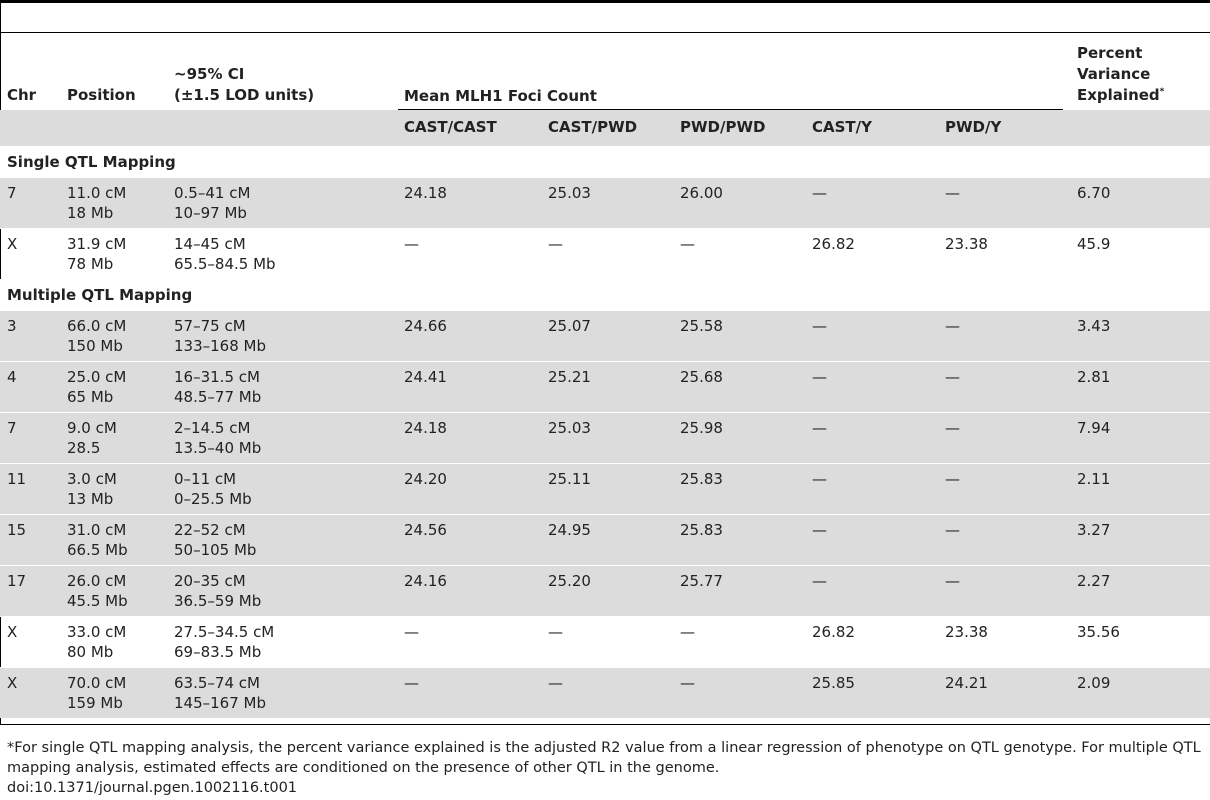 The image size is (1210, 800). I want to click on cell-pwd-pwd: 26.00, so click(701, 193).